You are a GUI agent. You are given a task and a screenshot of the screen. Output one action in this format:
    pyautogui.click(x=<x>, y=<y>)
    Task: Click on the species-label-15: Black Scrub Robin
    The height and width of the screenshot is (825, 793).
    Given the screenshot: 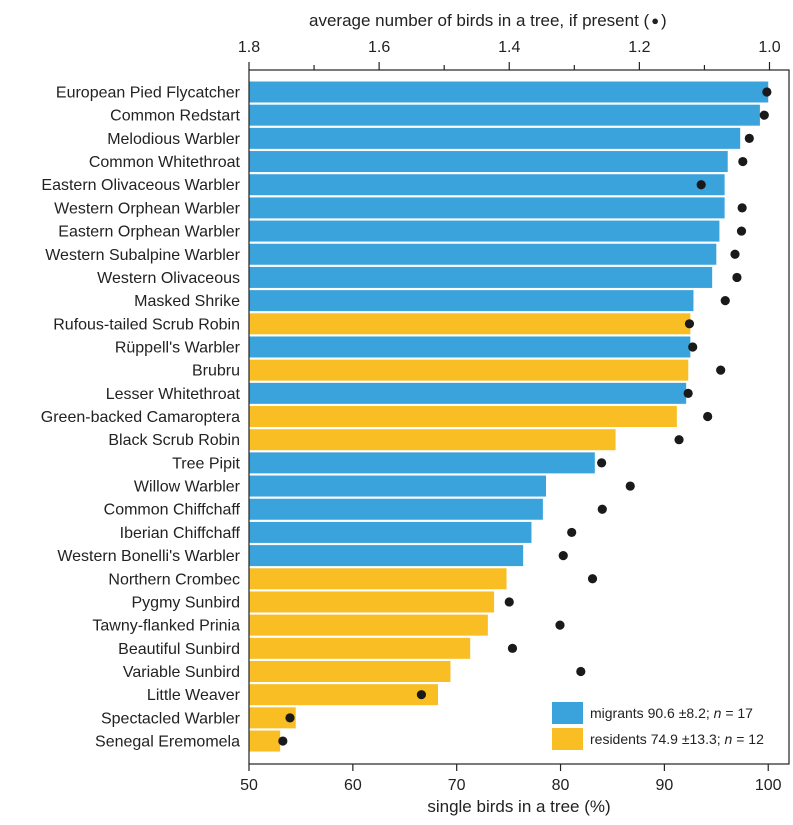 What is the action you would take?
    pyautogui.click(x=174, y=440)
    